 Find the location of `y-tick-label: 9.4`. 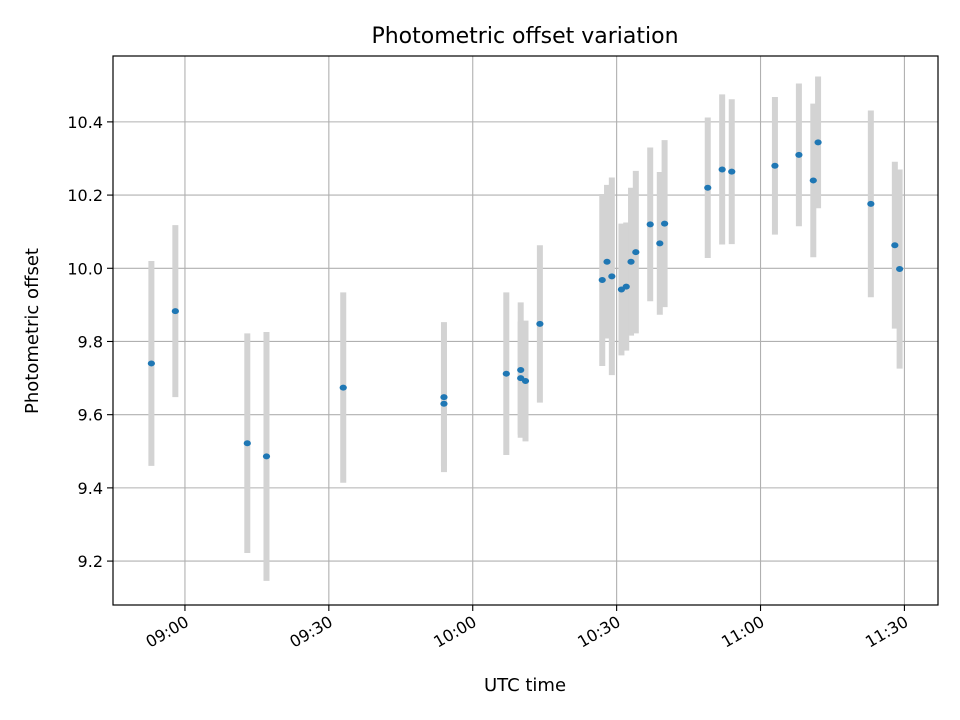

y-tick-label: 9.4 is located at coordinates (90, 488).